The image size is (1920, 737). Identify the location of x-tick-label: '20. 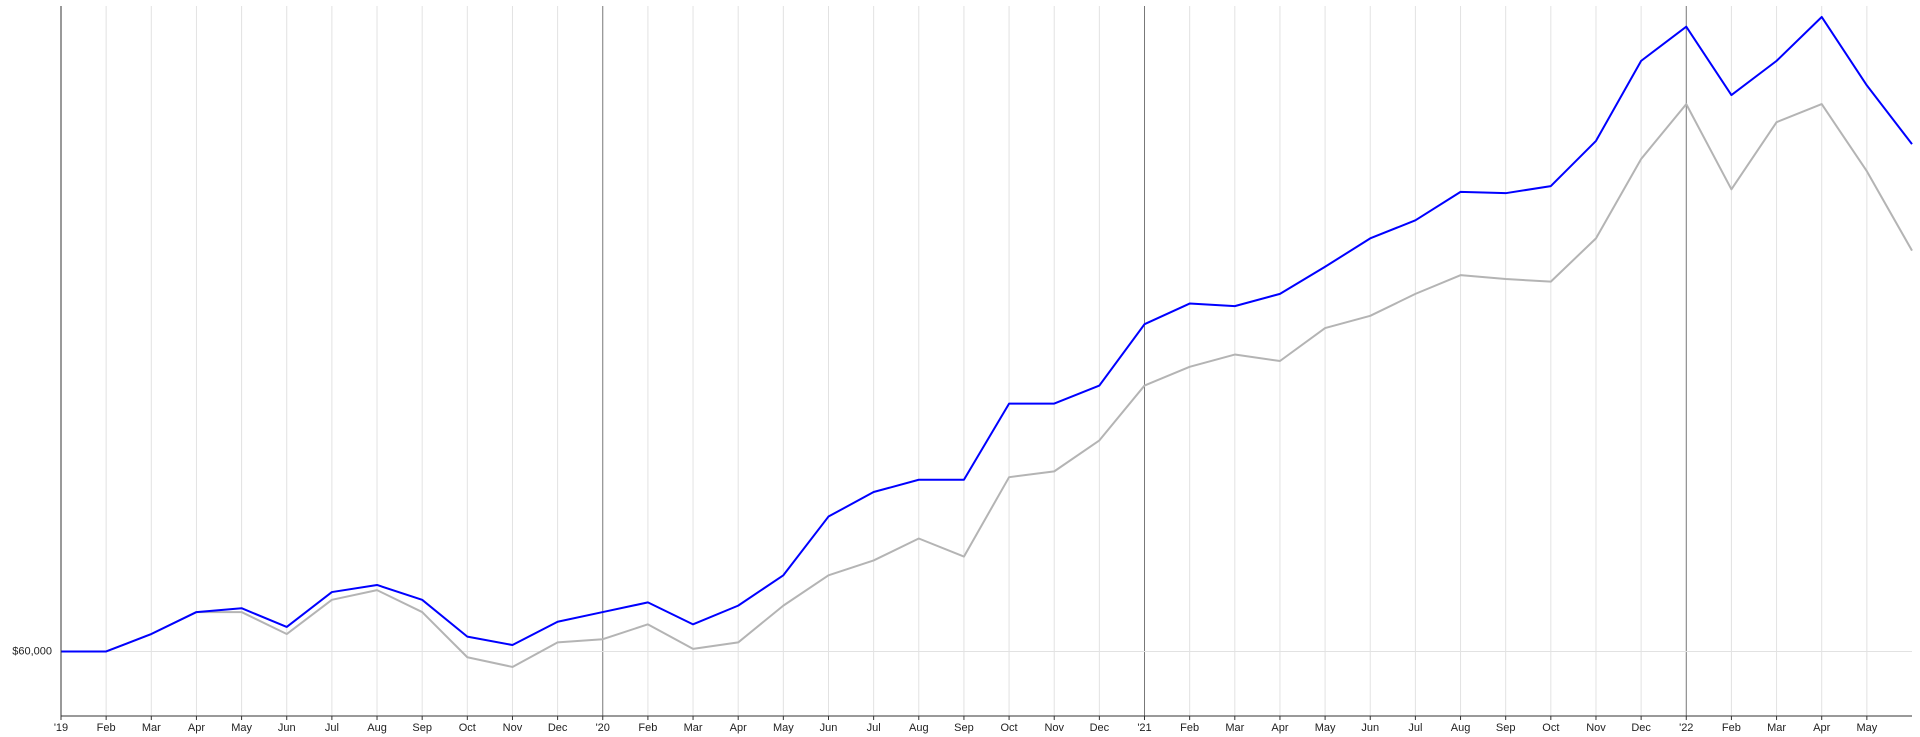
(603, 728).